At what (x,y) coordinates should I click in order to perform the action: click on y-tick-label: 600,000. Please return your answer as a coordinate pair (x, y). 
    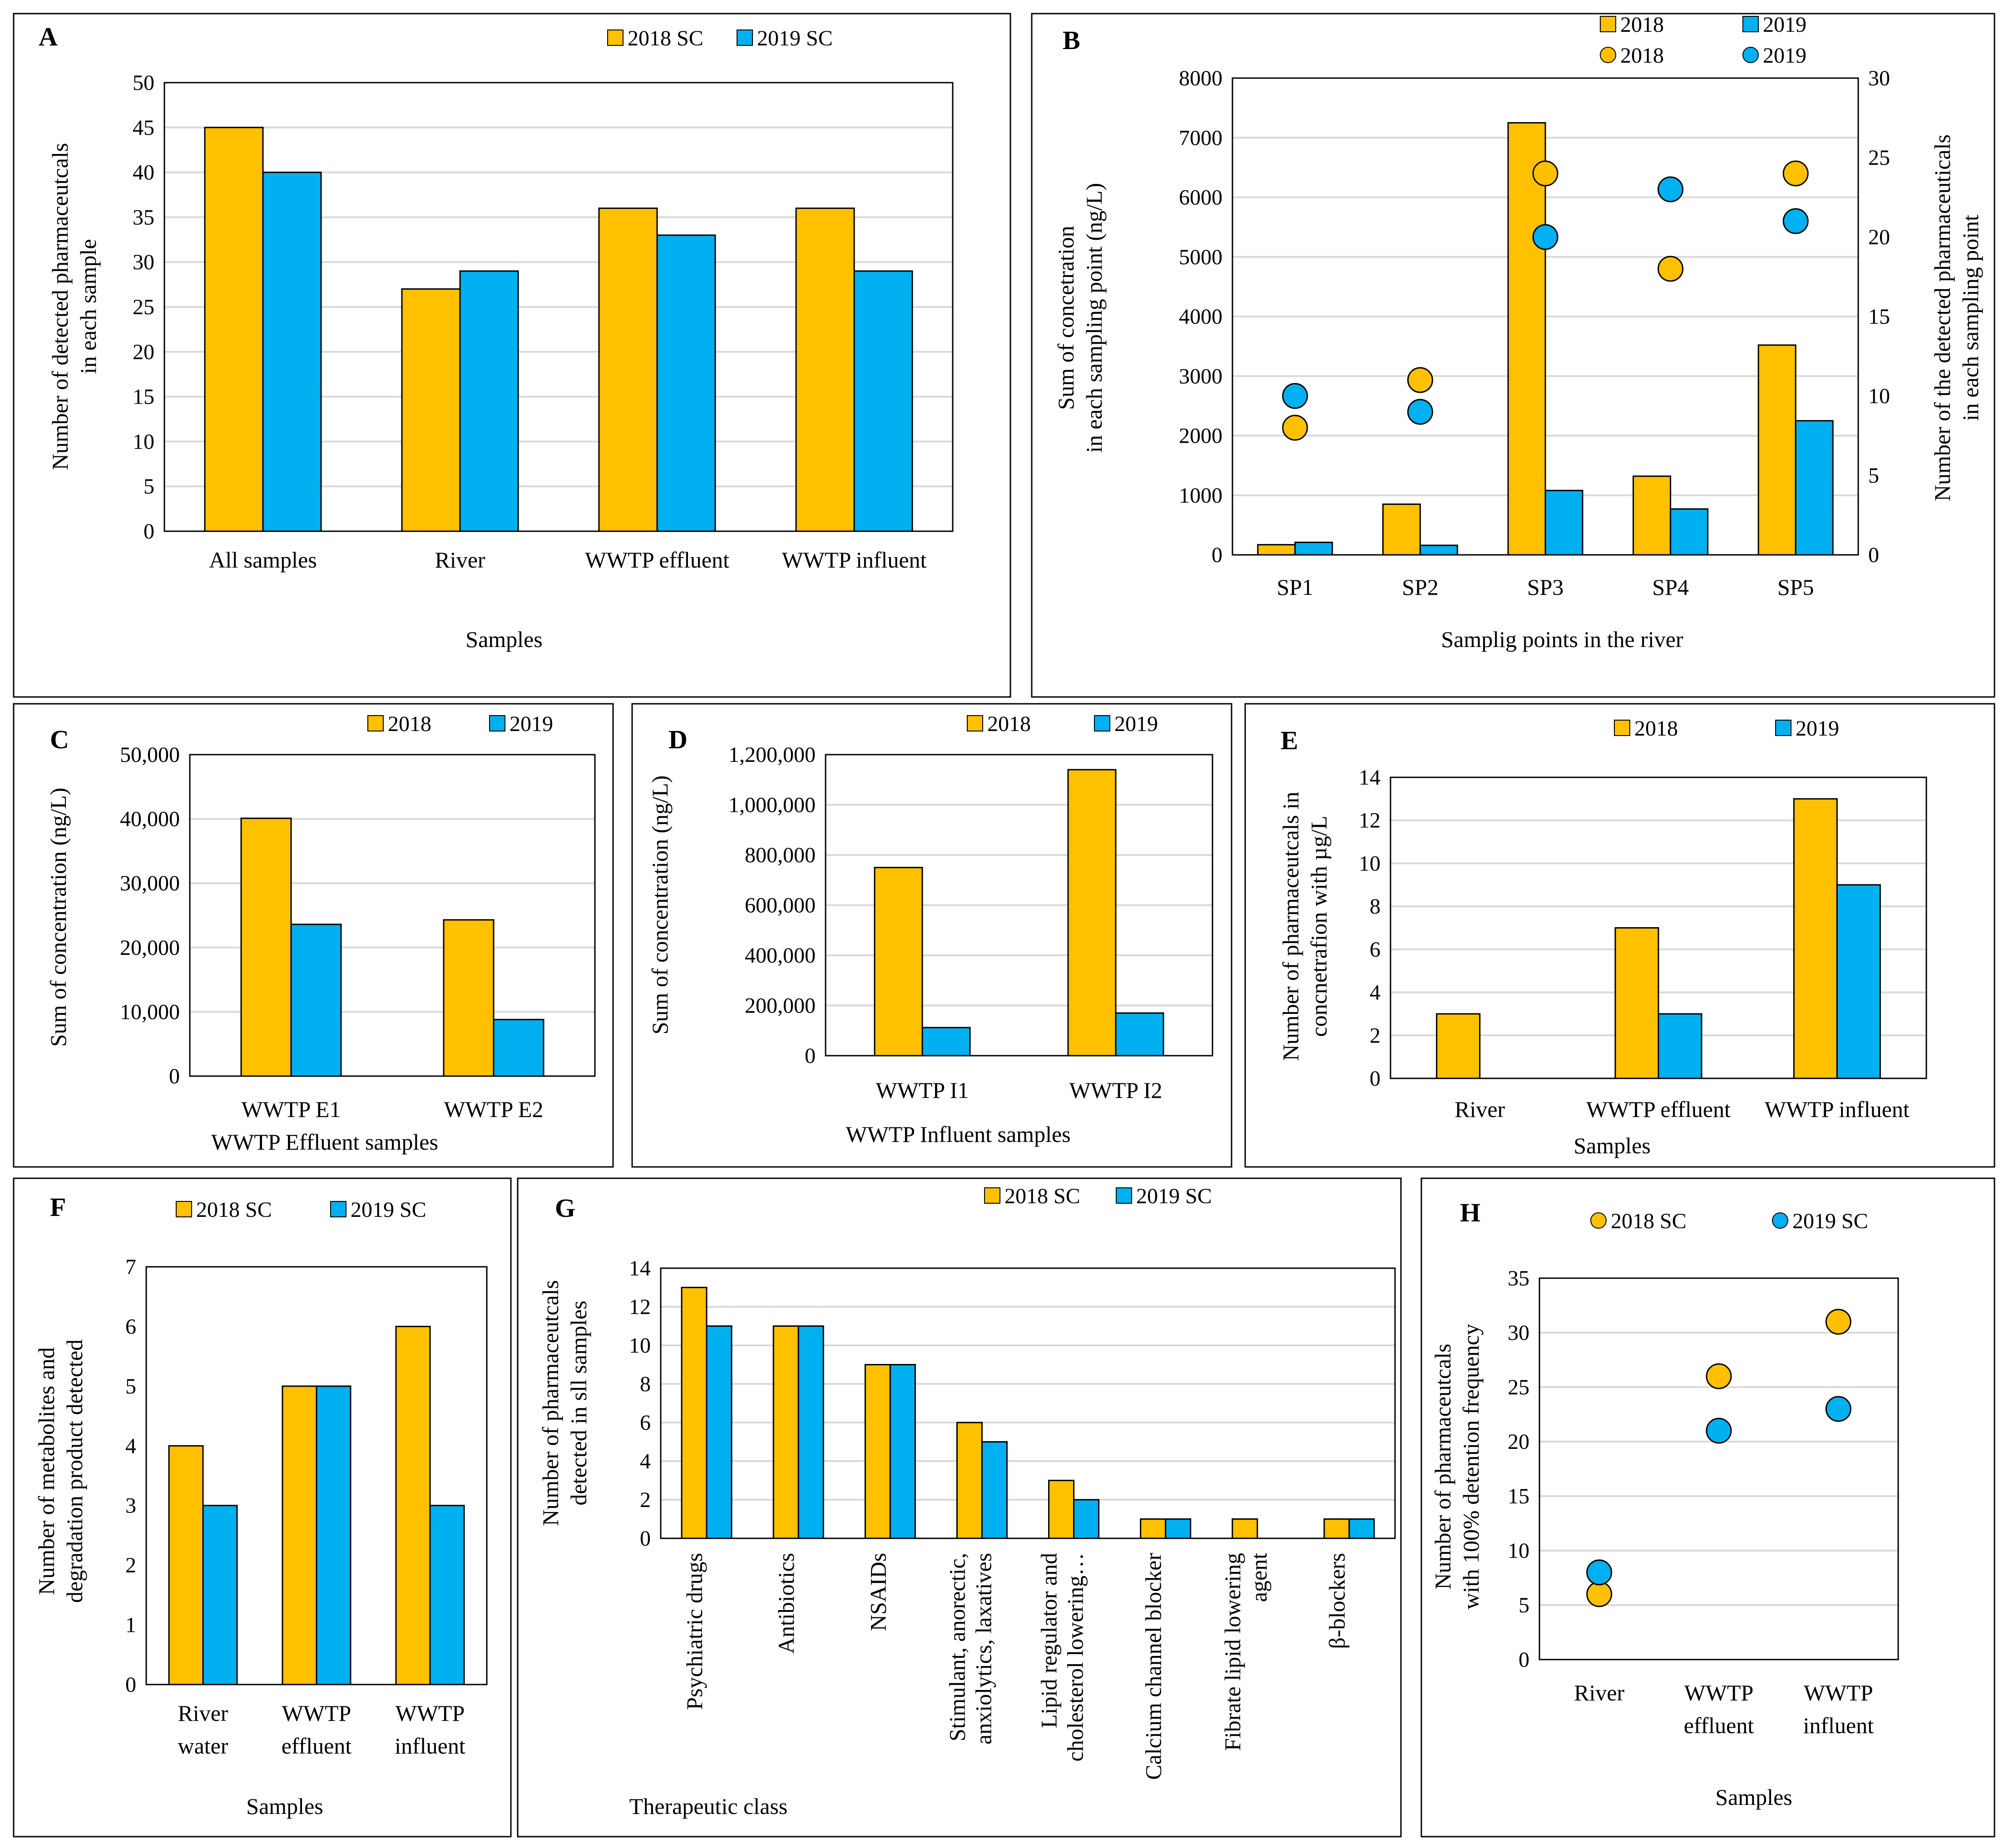
    Looking at the image, I should click on (780, 906).